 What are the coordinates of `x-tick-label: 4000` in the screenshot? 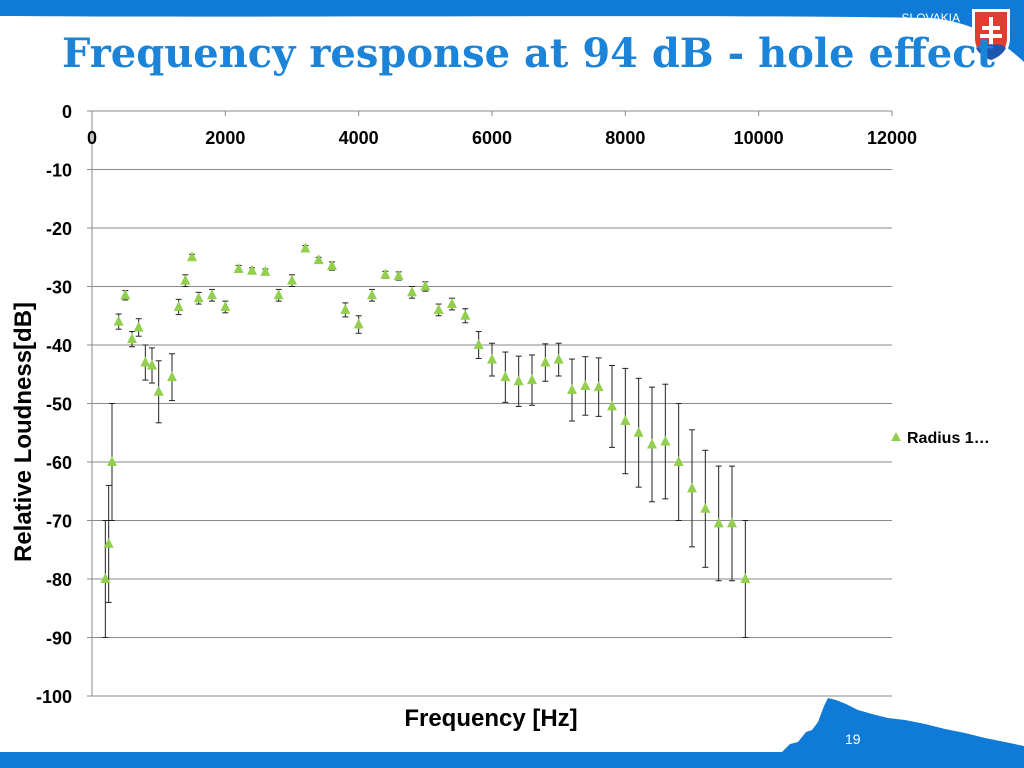 It's located at (359, 138).